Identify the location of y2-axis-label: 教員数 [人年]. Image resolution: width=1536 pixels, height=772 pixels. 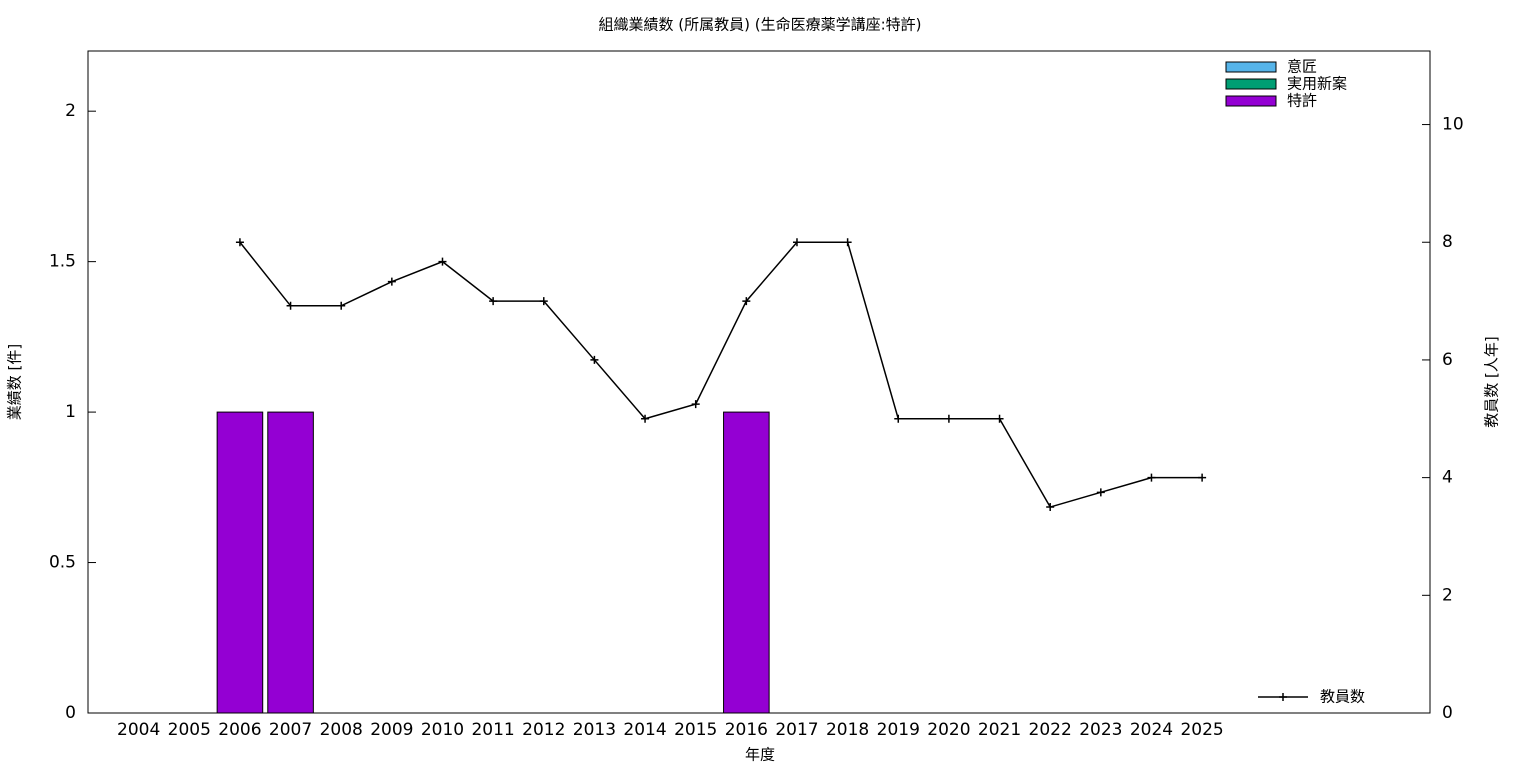
(1492, 381).